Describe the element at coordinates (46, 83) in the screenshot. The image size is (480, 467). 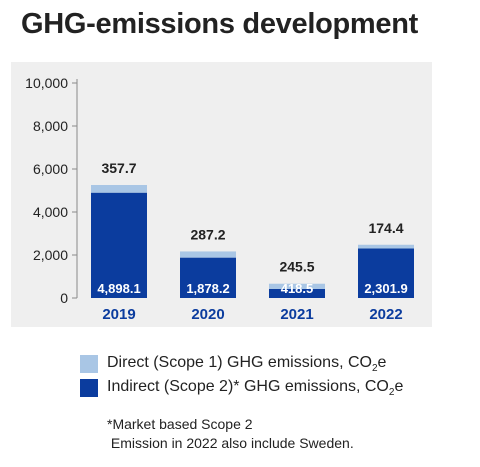
I see `y-tick-label: 10,000` at that location.